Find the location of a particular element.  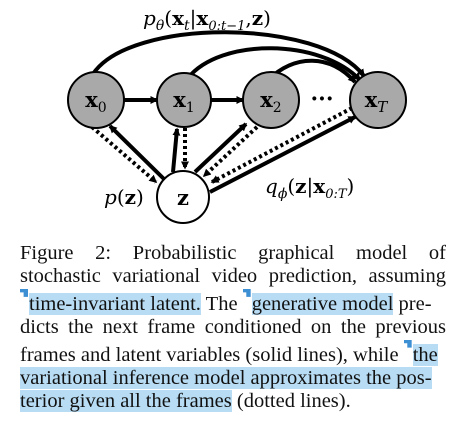

node-x2: x2 is located at coordinates (271, 100).